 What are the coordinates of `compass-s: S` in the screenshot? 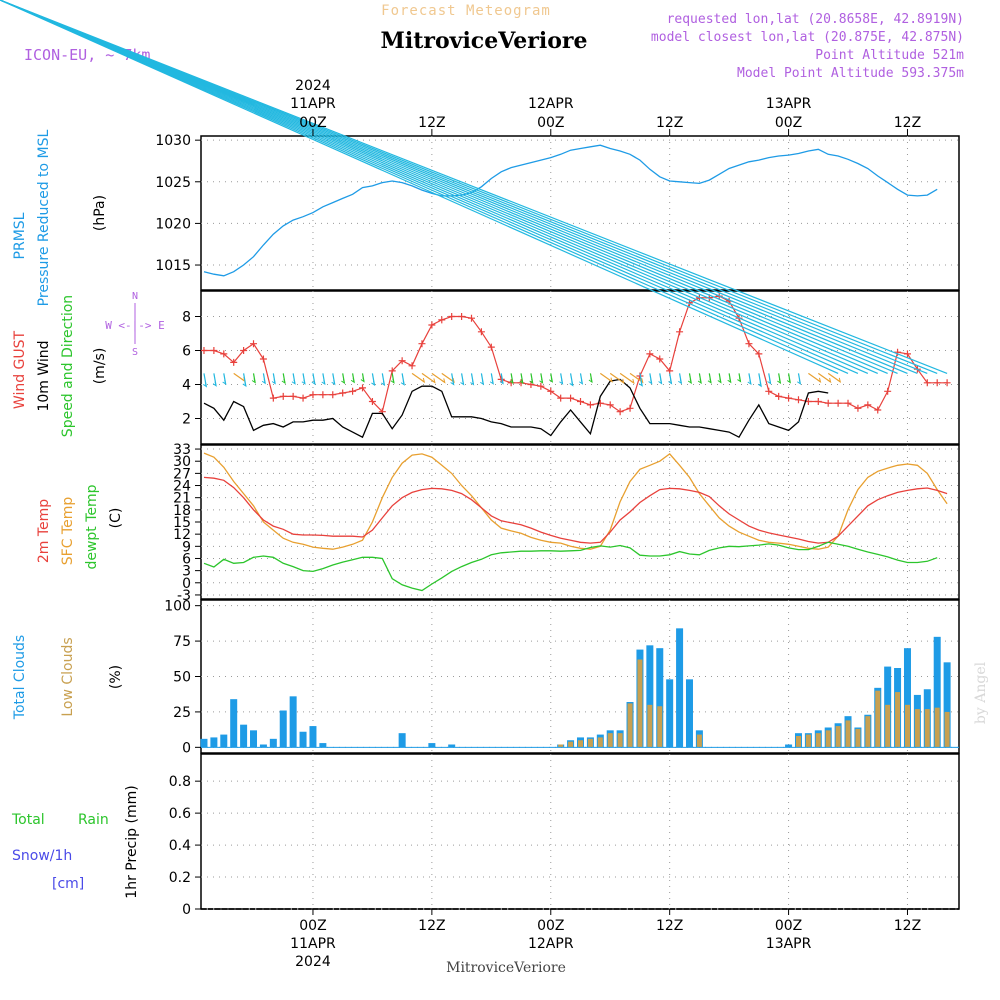 It's located at (135, 352).